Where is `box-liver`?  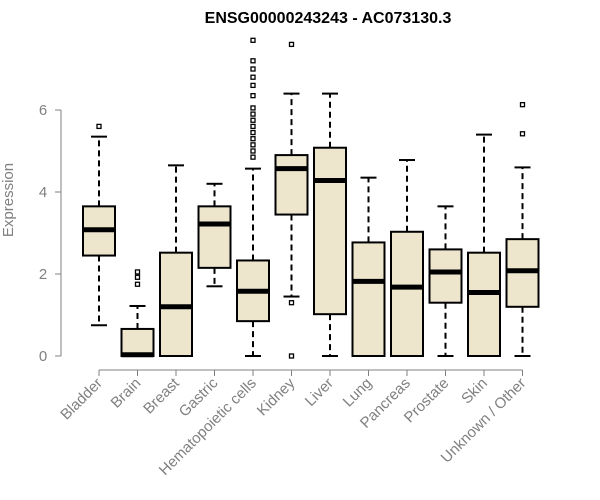
box-liver is located at coordinates (330, 224).